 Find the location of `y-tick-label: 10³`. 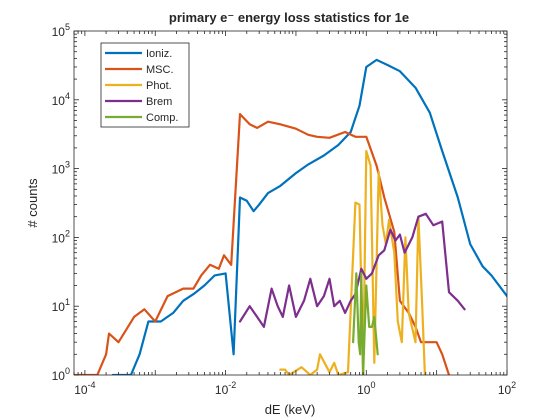

y-tick-label: 10³ is located at coordinates (61, 168).